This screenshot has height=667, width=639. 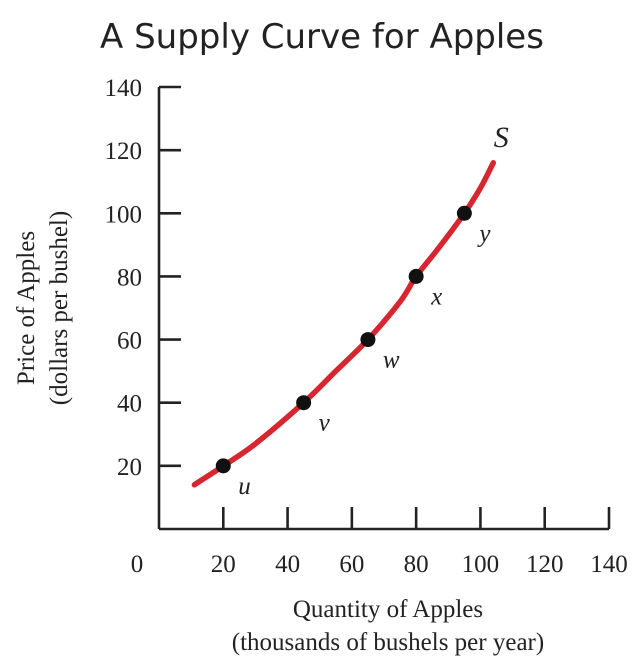 I want to click on y-axis-label-line-1: Price of Apples, so click(x=26, y=308).